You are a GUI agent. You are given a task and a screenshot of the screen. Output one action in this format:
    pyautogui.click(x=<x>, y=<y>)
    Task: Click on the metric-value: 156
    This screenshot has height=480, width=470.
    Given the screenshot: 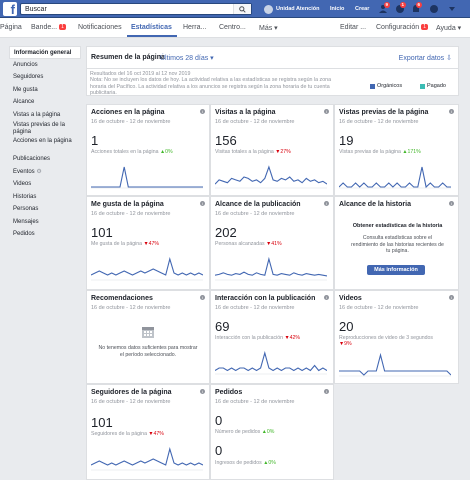 What is the action you would take?
    pyautogui.click(x=226, y=140)
    